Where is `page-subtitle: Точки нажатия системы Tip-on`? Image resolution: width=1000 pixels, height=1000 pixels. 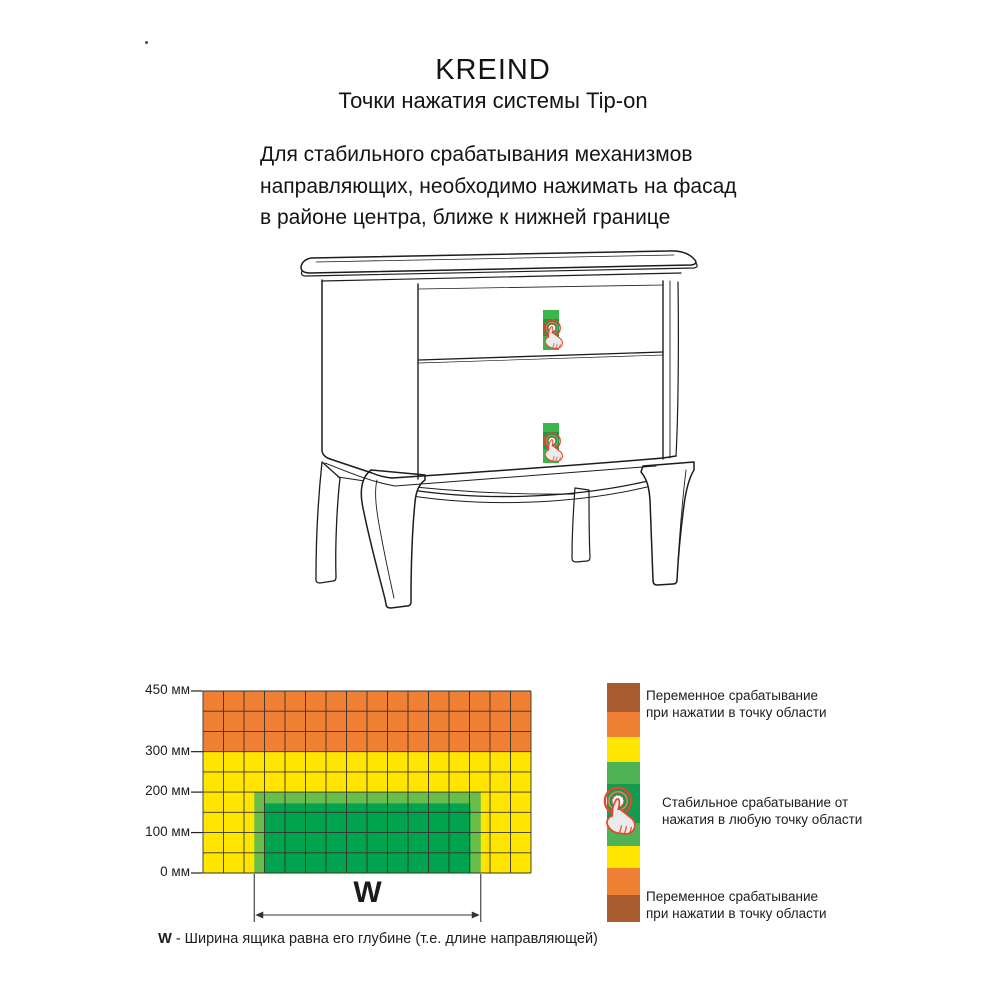 page-subtitle: Точки нажатия системы Tip-on is located at coordinates (493, 100).